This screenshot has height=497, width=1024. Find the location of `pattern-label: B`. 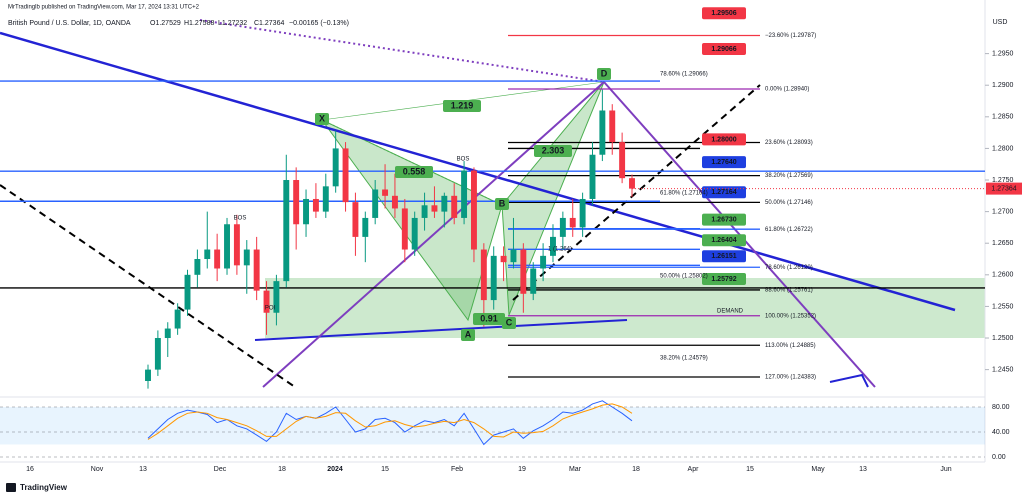

pattern-label: B is located at coordinates (502, 203).